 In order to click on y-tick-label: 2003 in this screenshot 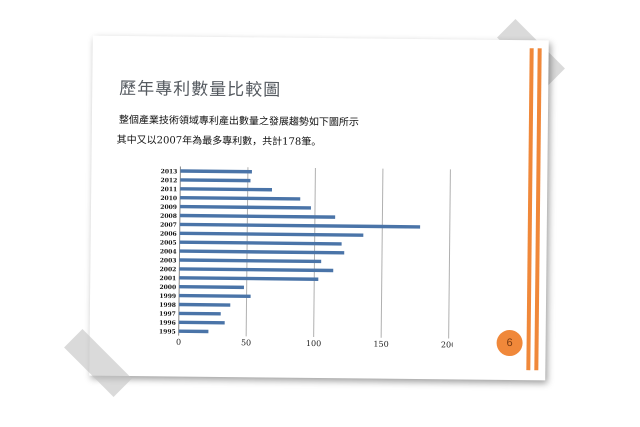, I will do `click(168, 260)`.